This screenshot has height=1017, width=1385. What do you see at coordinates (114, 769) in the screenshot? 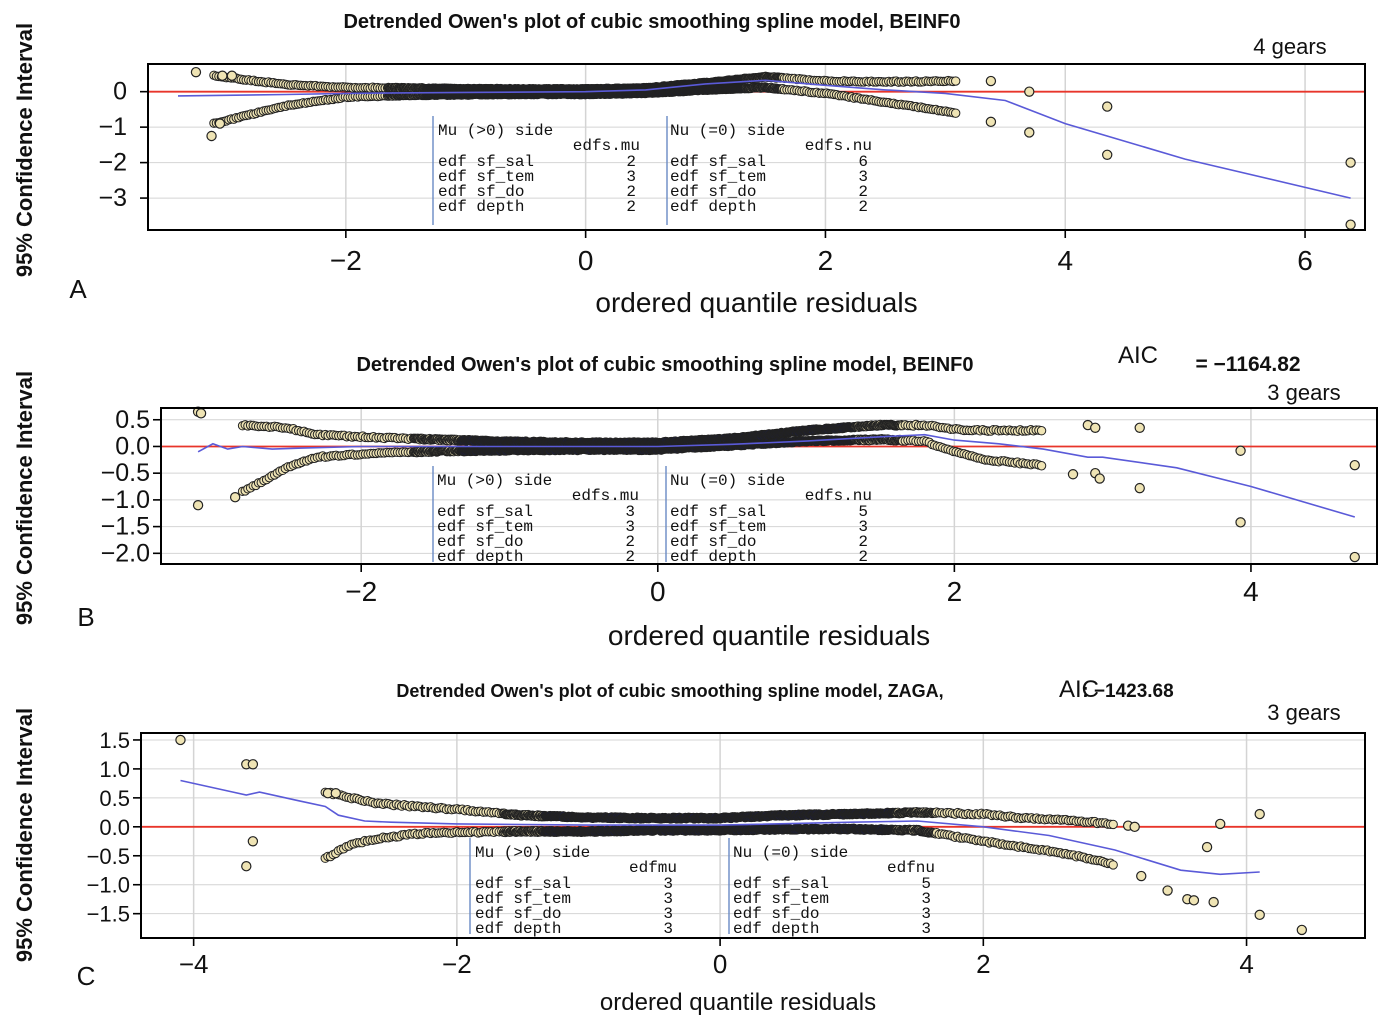
I see `y-tick-label: 1.0` at bounding box center [114, 769].